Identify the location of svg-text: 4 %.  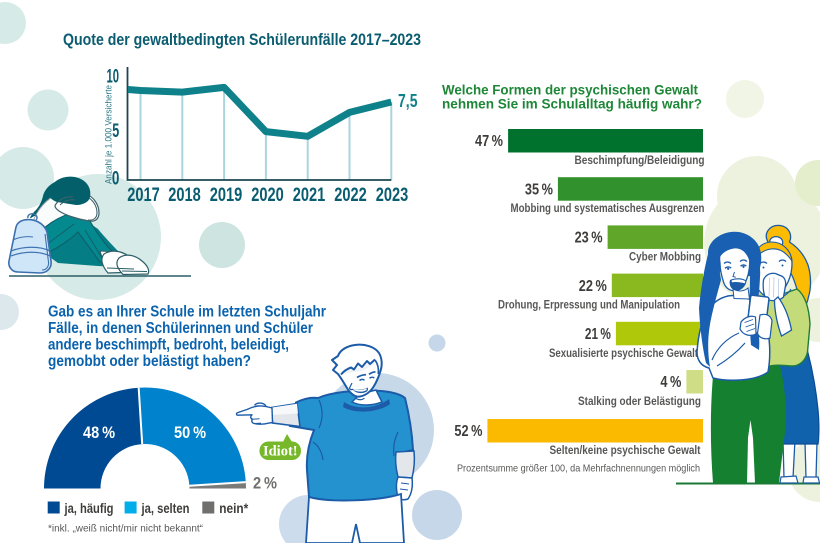
(670, 382).